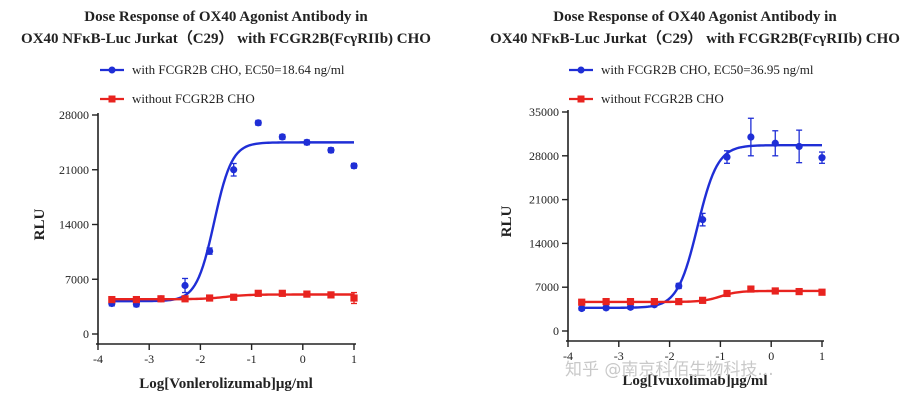  I want to click on x-axis-label: Log[Vonlerolizumab]μg/ml, so click(226, 384).